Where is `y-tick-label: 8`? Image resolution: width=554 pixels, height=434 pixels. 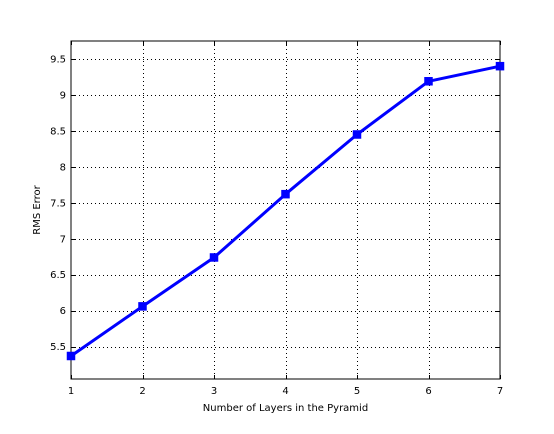
y-tick-label: 8 is located at coordinates (63, 167).